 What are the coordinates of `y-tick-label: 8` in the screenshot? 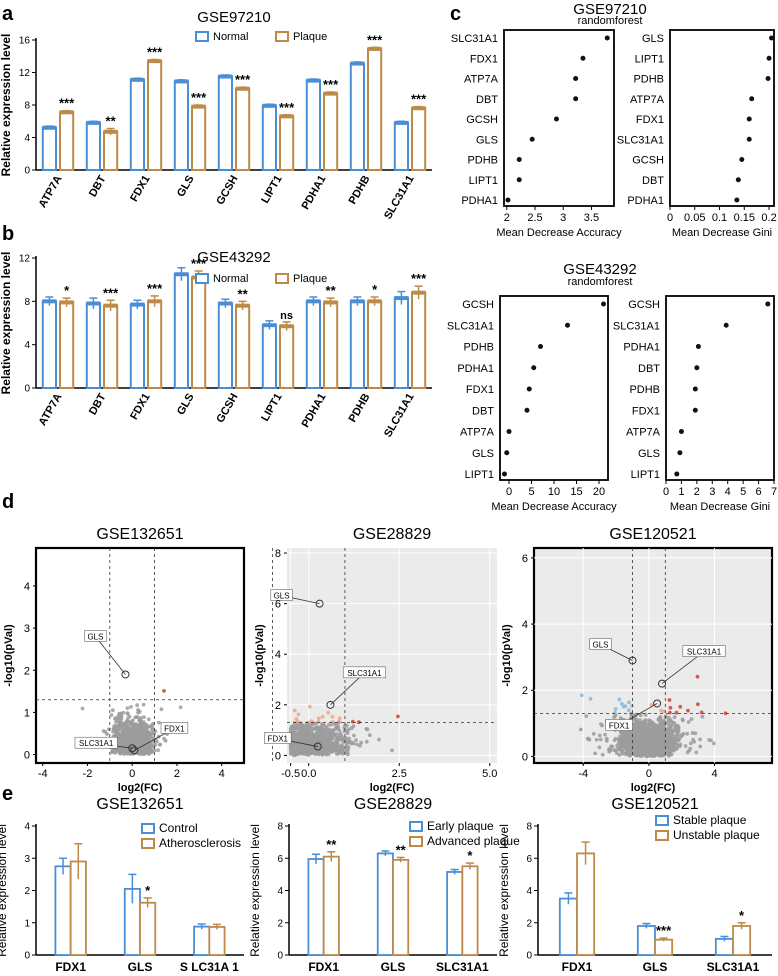 It's located at (27, 106).